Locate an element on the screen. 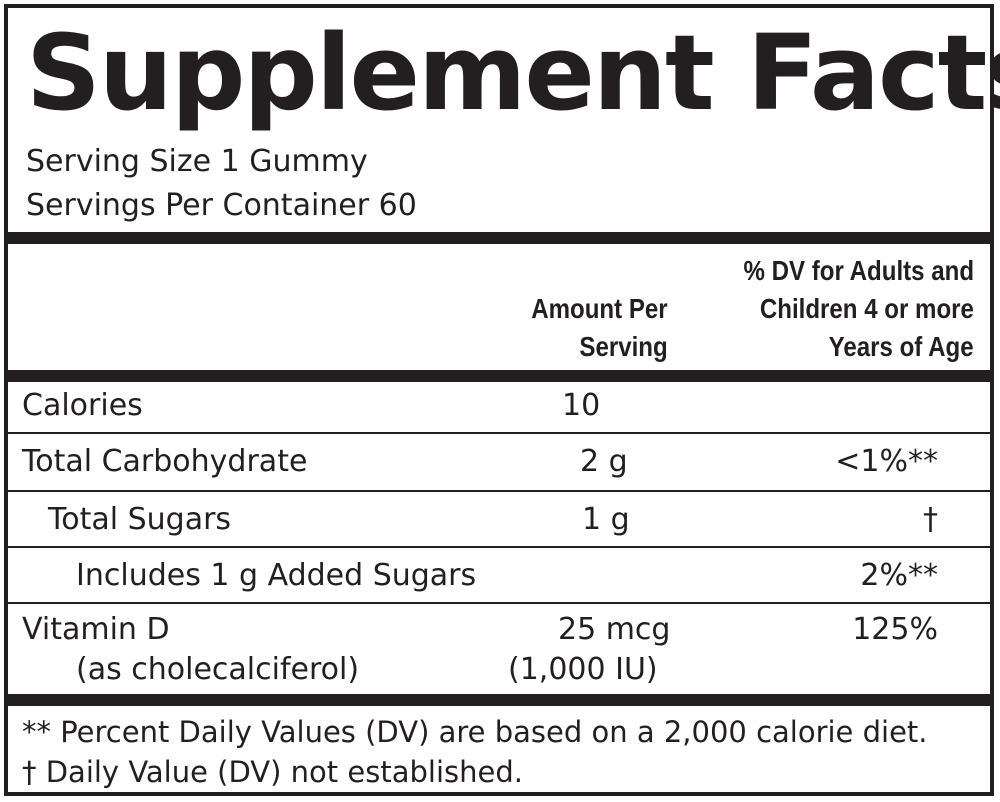 This screenshot has height=802, width=1000. nutrient-name: Total Sugars is located at coordinates (140, 519).